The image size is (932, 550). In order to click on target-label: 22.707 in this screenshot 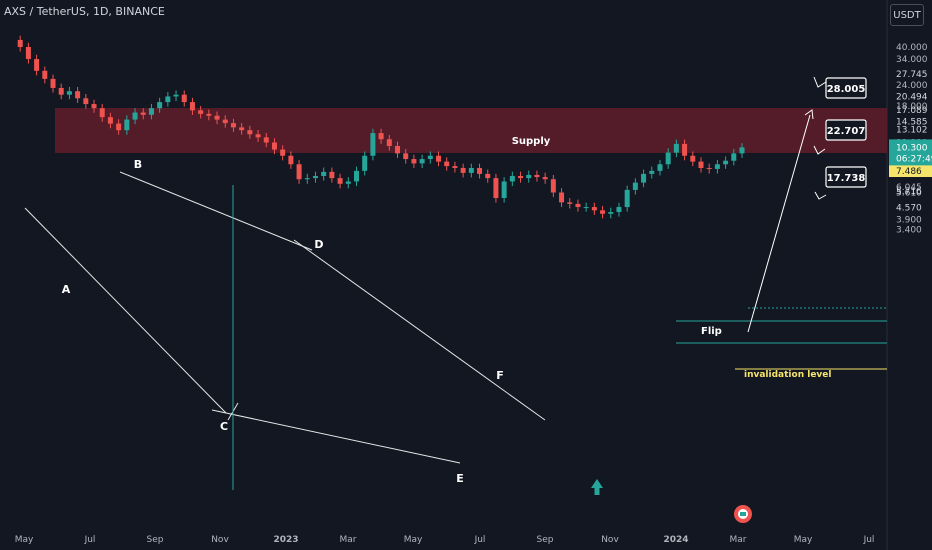, I will do `click(846, 131)`.